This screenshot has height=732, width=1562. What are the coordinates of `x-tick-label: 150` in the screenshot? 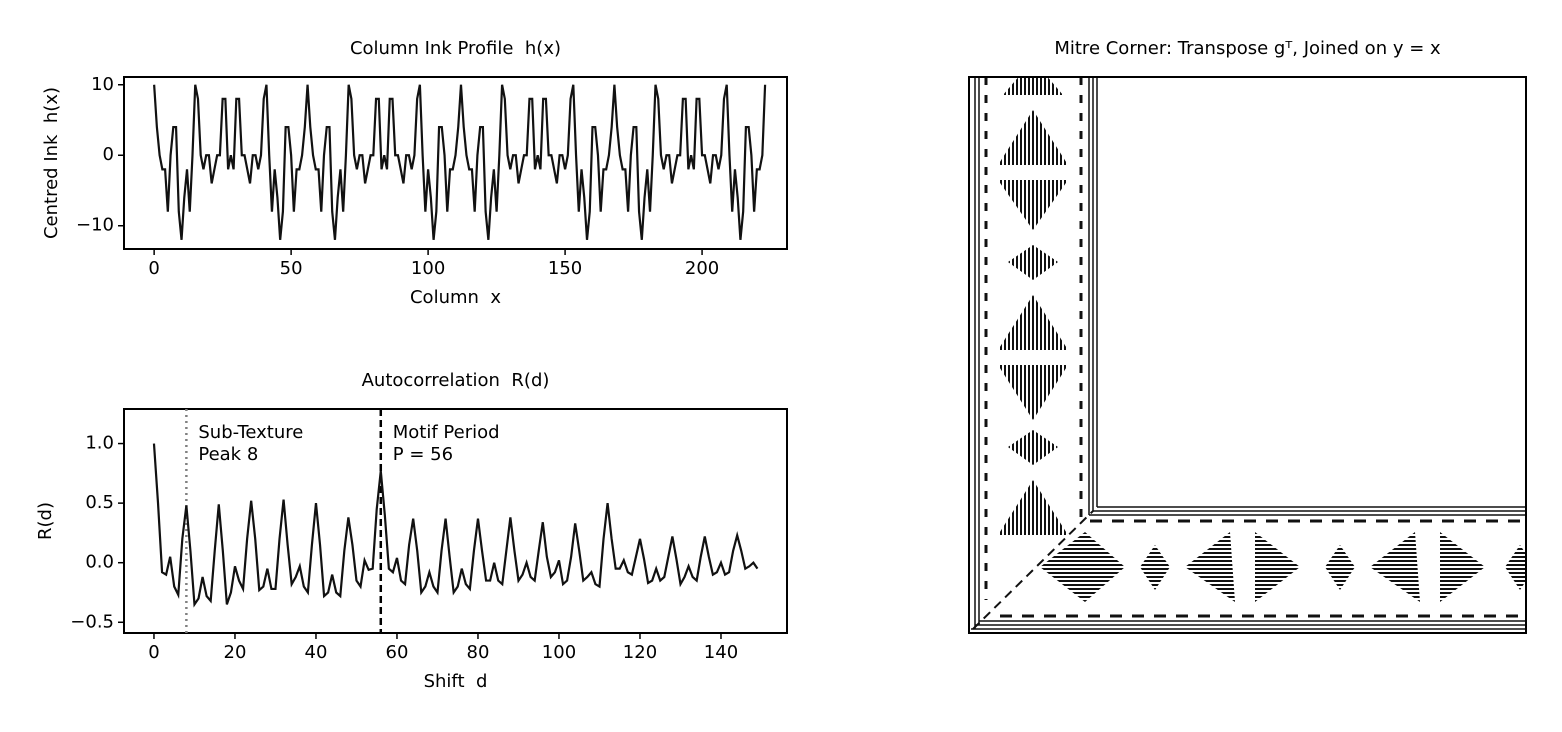 It's located at (565, 268).